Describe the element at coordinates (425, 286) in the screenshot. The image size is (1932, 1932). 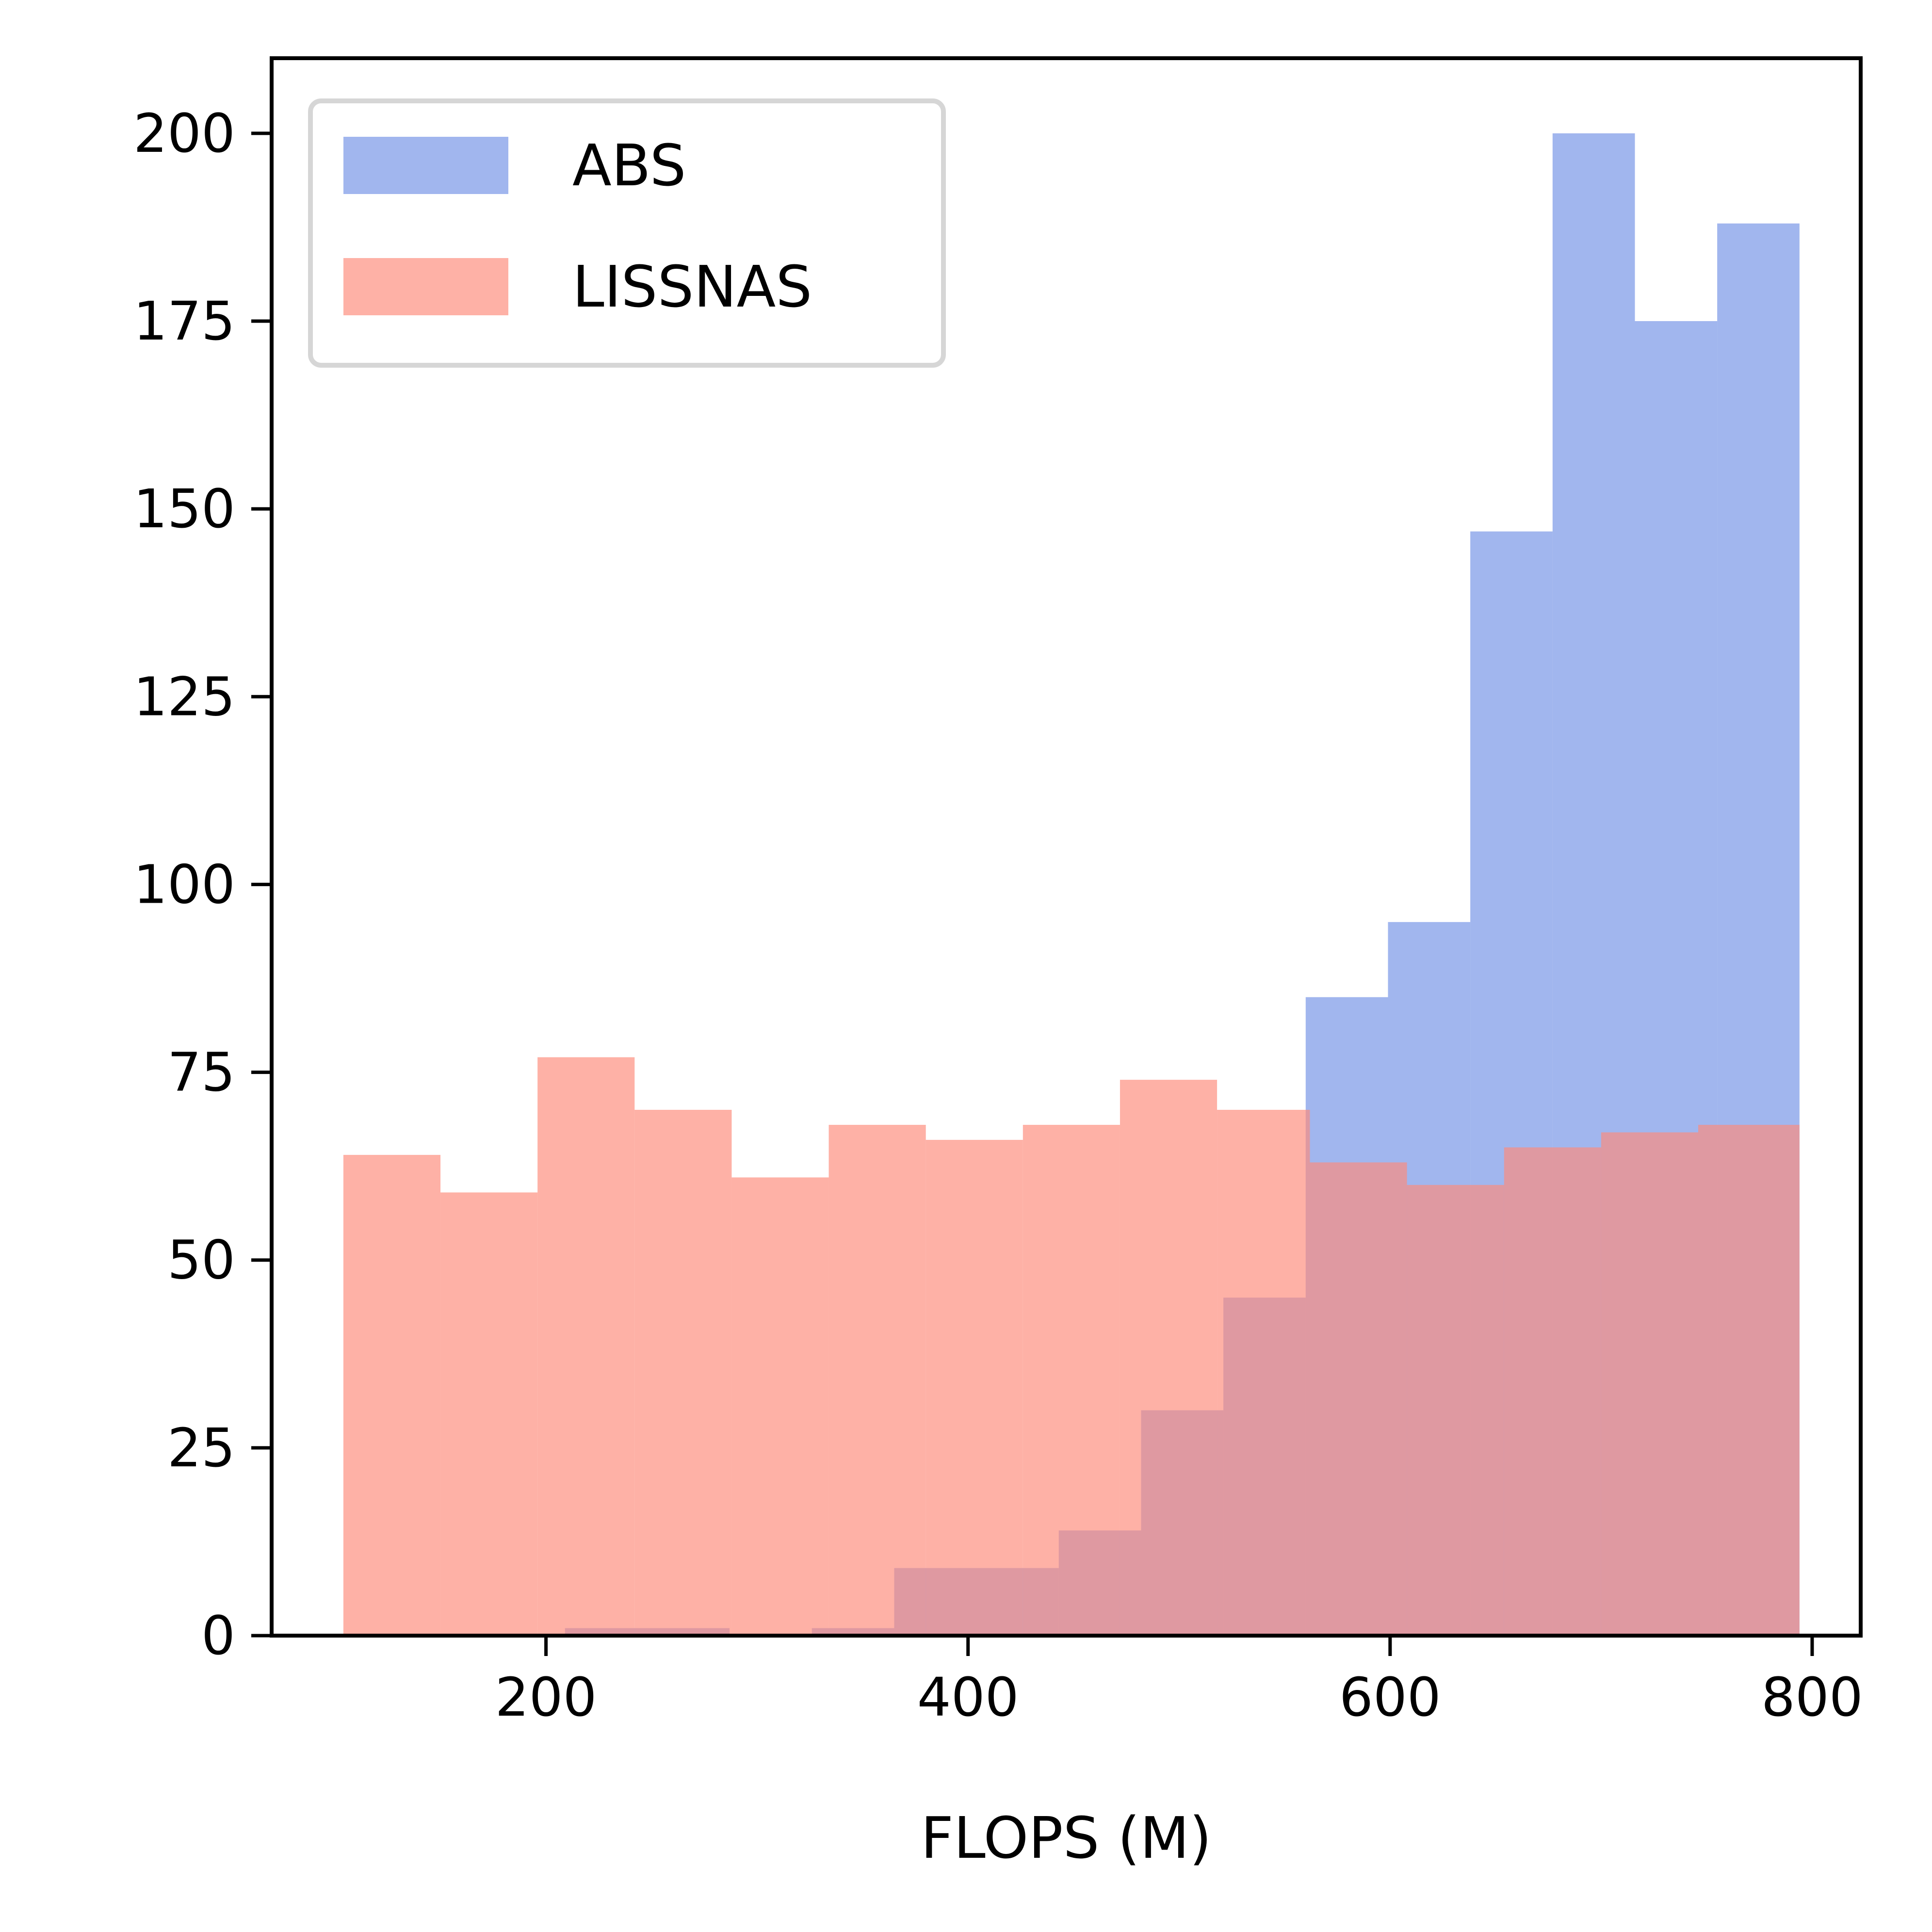
I see `lissnas-legend-swatch` at that location.